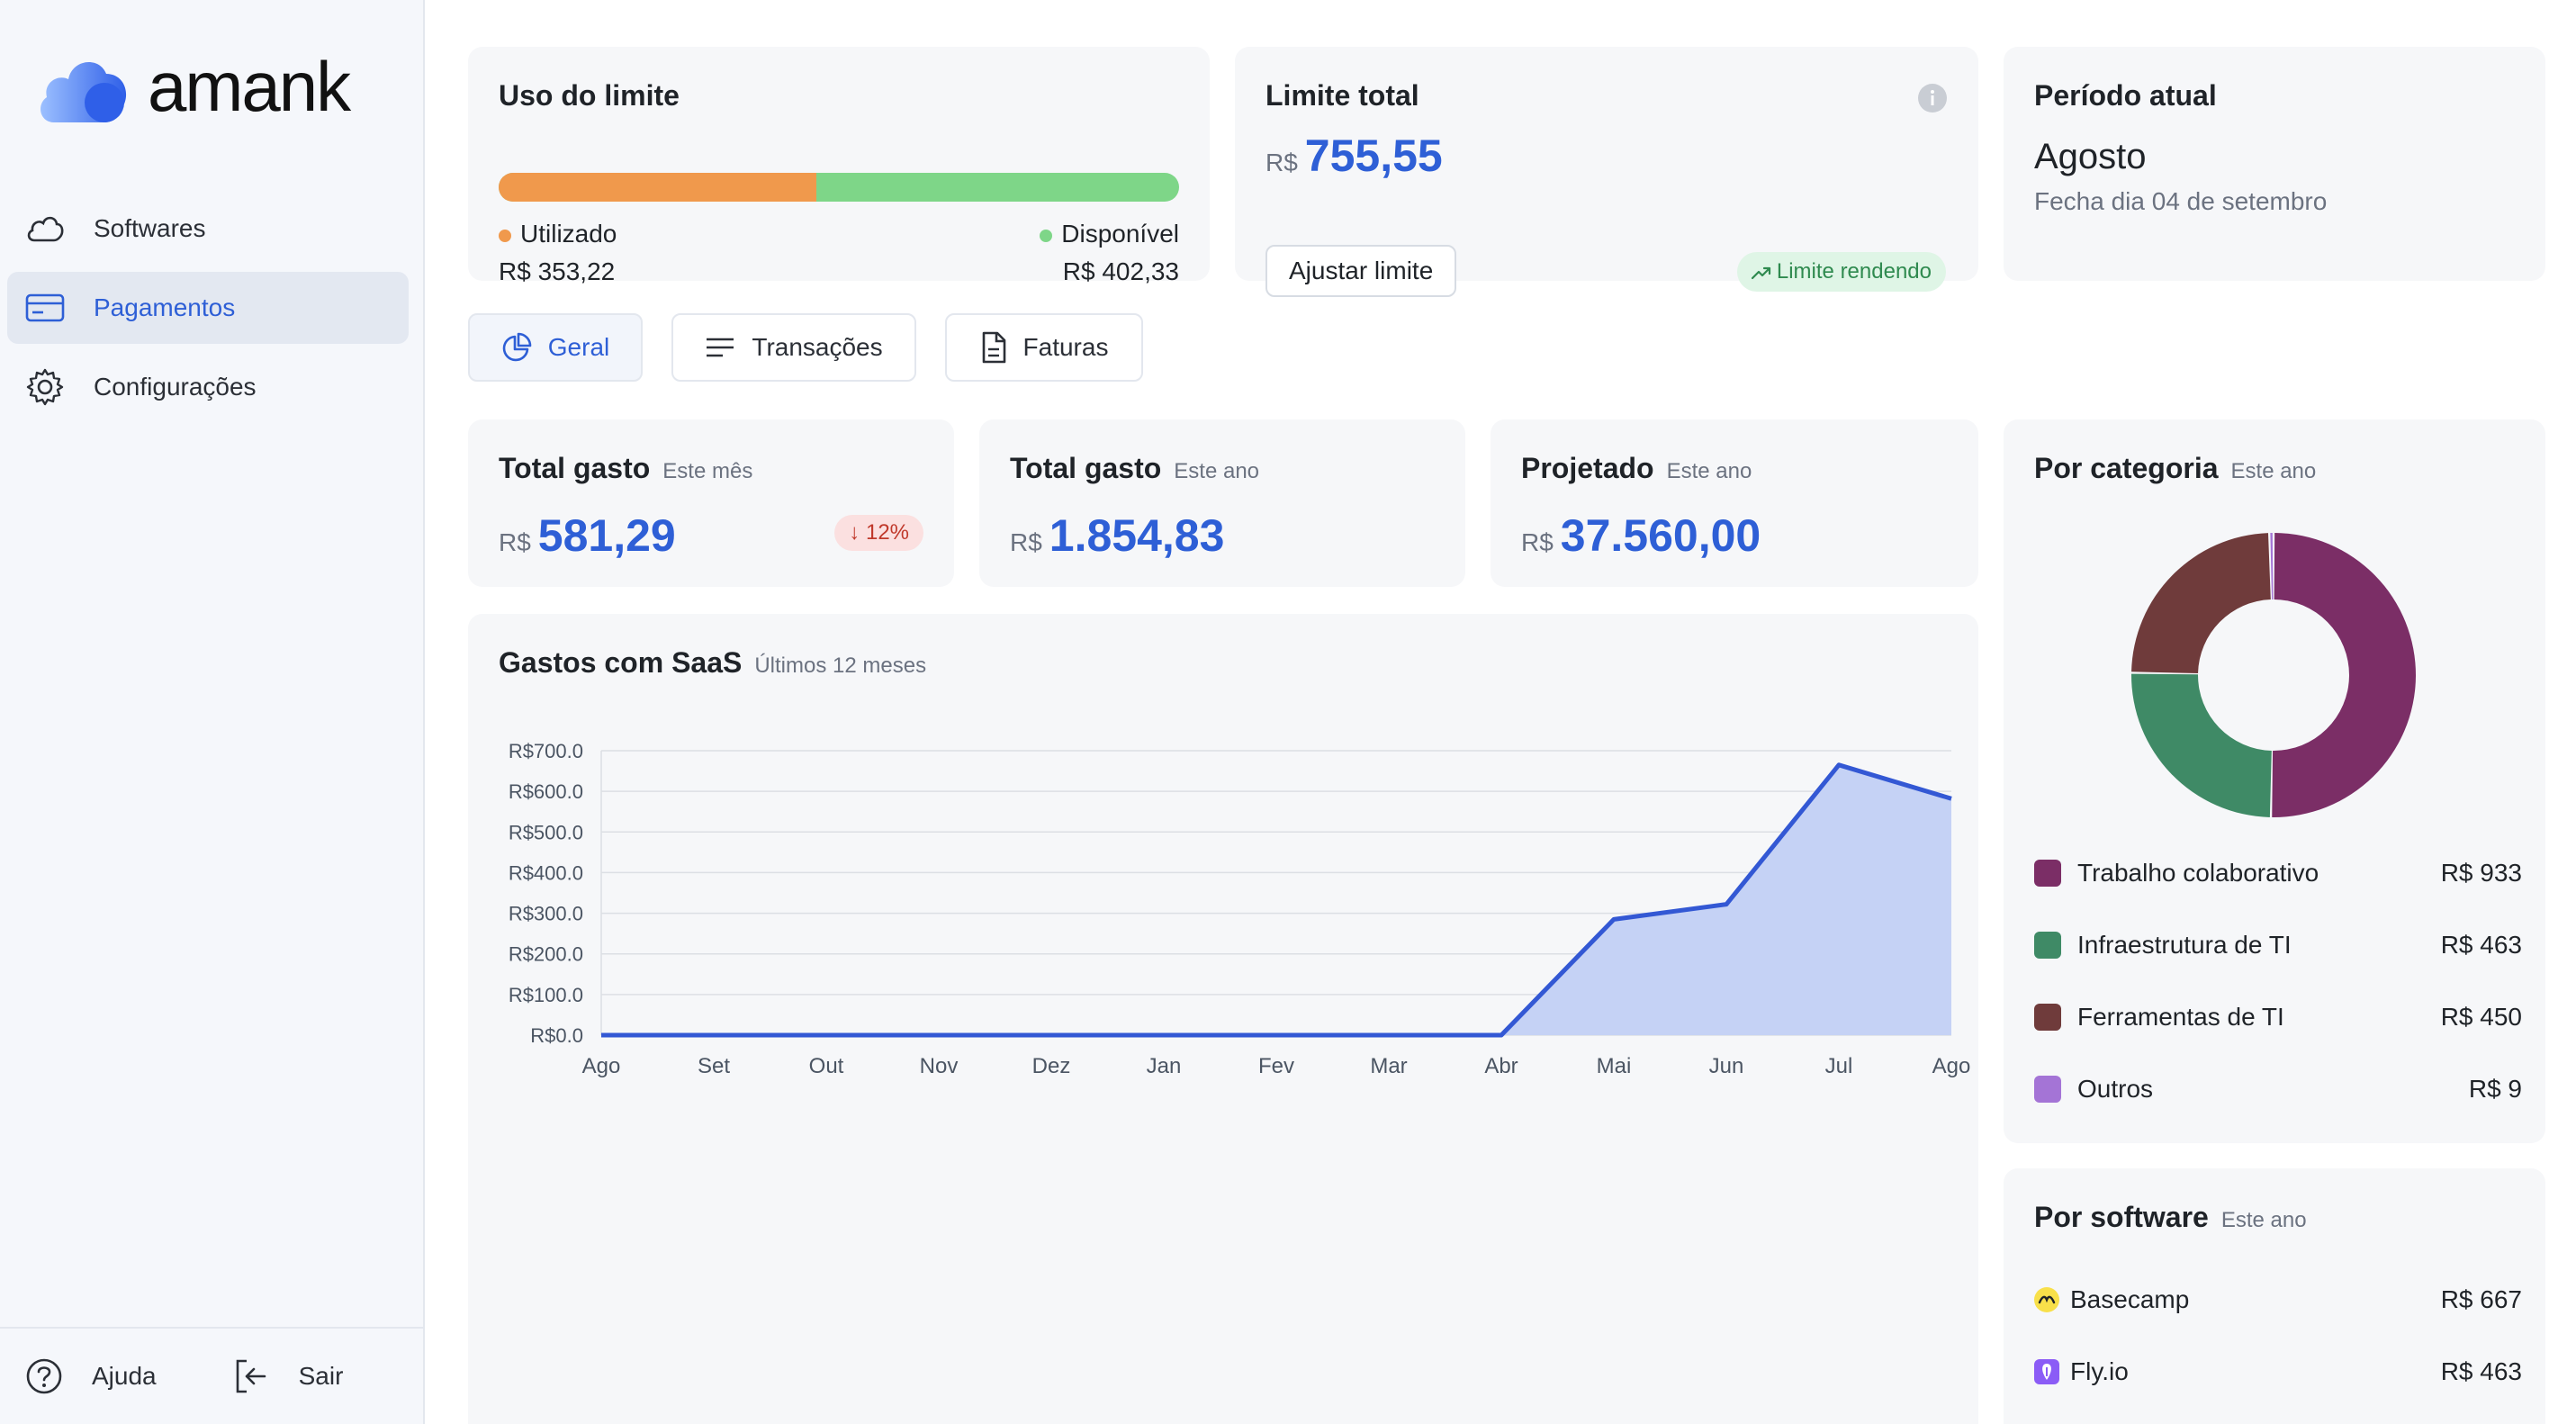 The image size is (2576, 1424). I want to click on tab-faturas: Faturas, so click(1044, 347).